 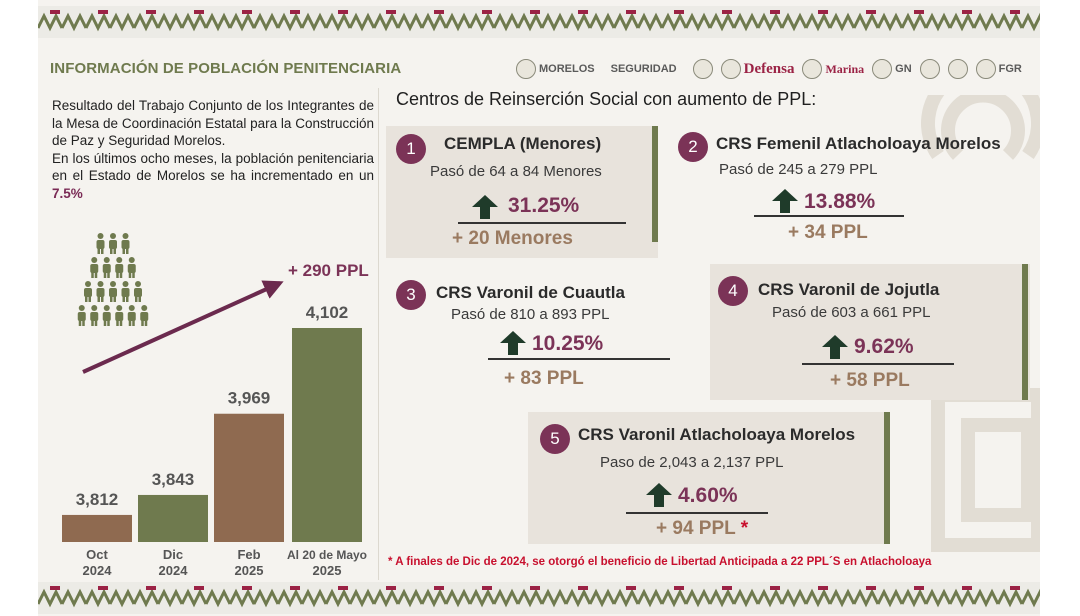 What do you see at coordinates (845, 68) in the screenshot?
I see `logo-label: Marina` at bounding box center [845, 68].